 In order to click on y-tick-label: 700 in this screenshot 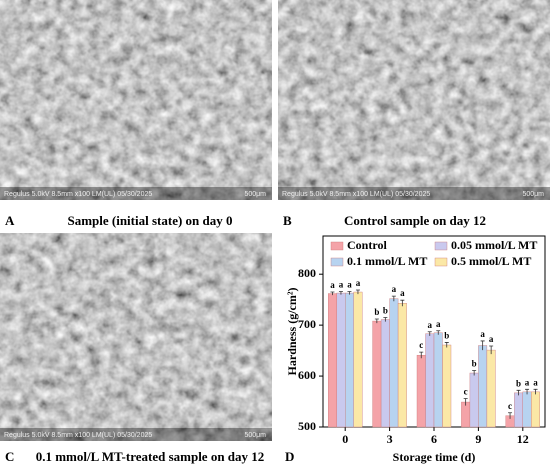, I will do `click(307, 324)`.